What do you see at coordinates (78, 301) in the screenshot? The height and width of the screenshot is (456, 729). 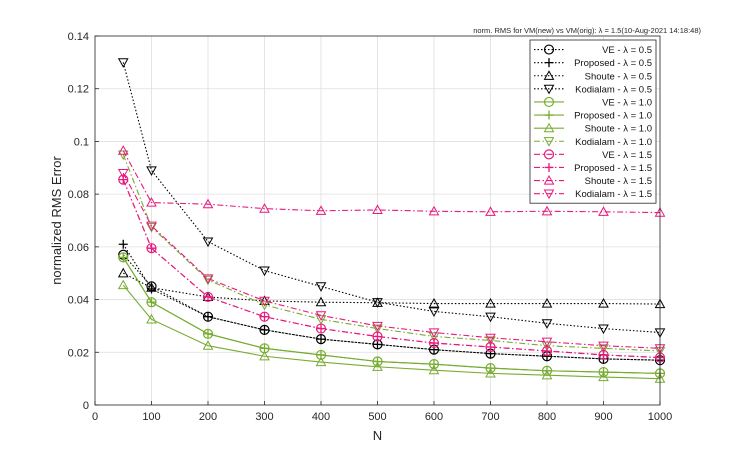 I see `y-tick-label: 0.04` at bounding box center [78, 301].